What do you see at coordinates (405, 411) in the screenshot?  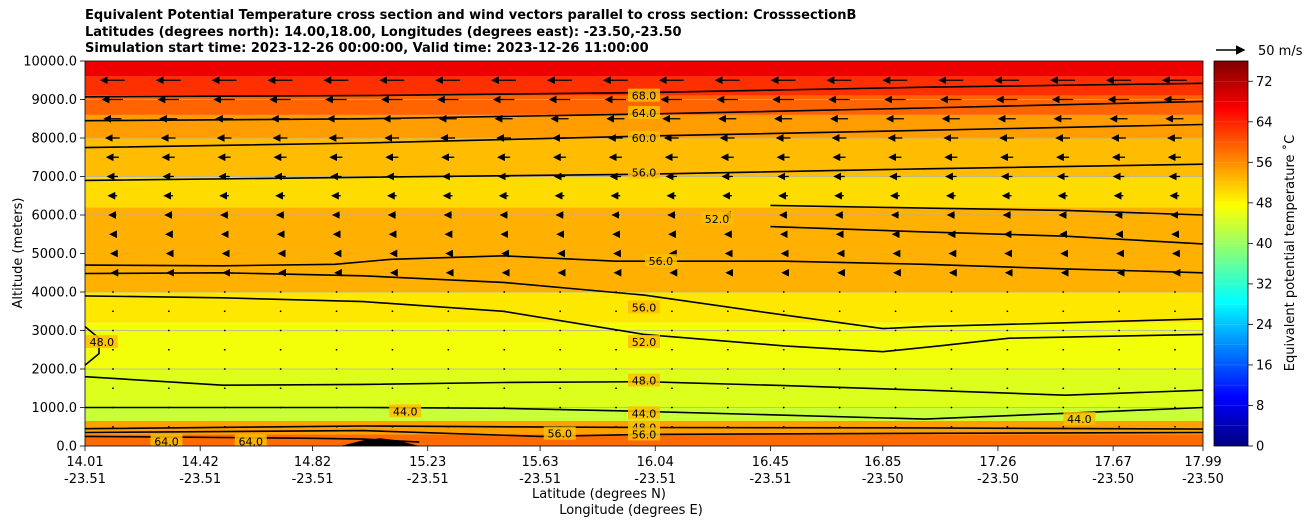 I see `contour-label-15: 44.0` at bounding box center [405, 411].